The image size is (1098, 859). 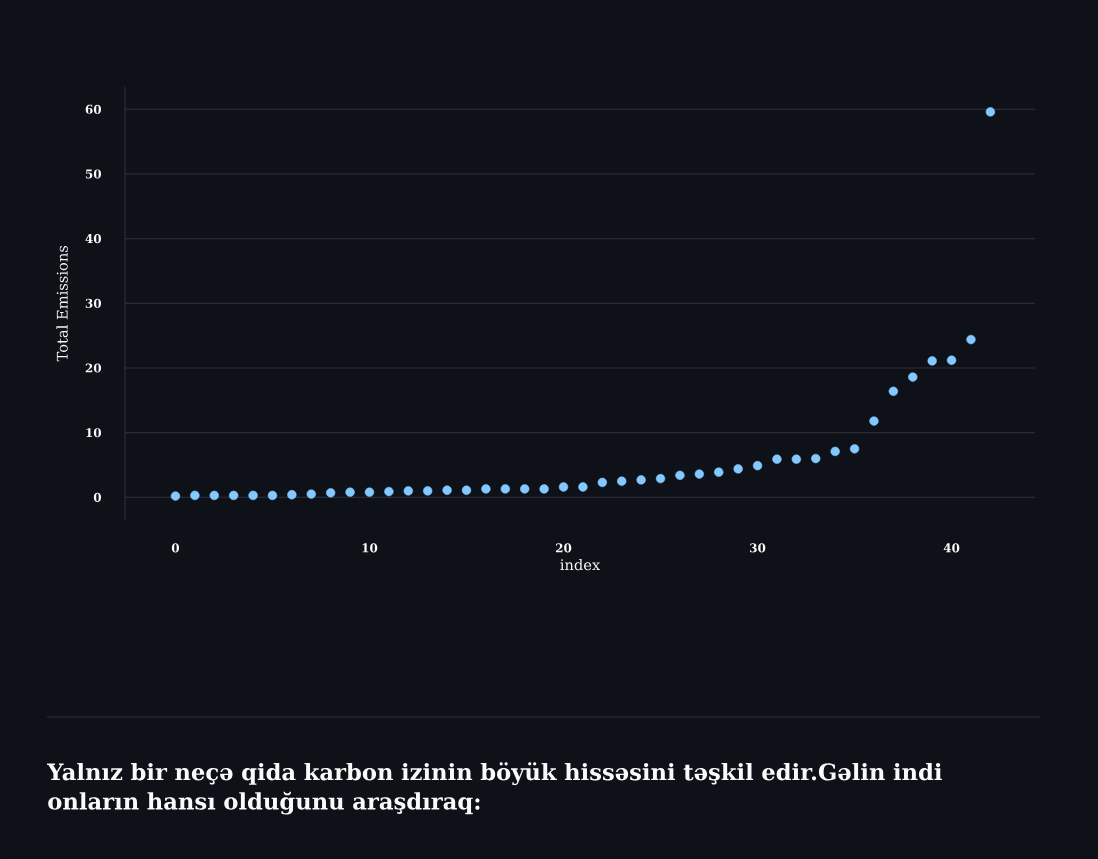 I want to click on y-tick-label: 20, so click(x=93, y=368).